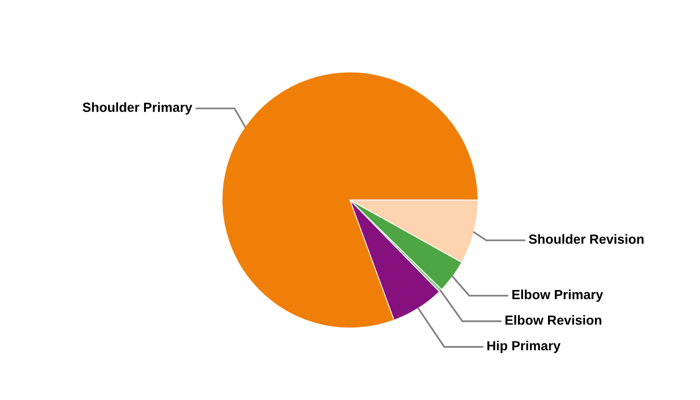 The width and height of the screenshot is (700, 400). I want to click on slice-label: Shoulder Primary, so click(137, 108).